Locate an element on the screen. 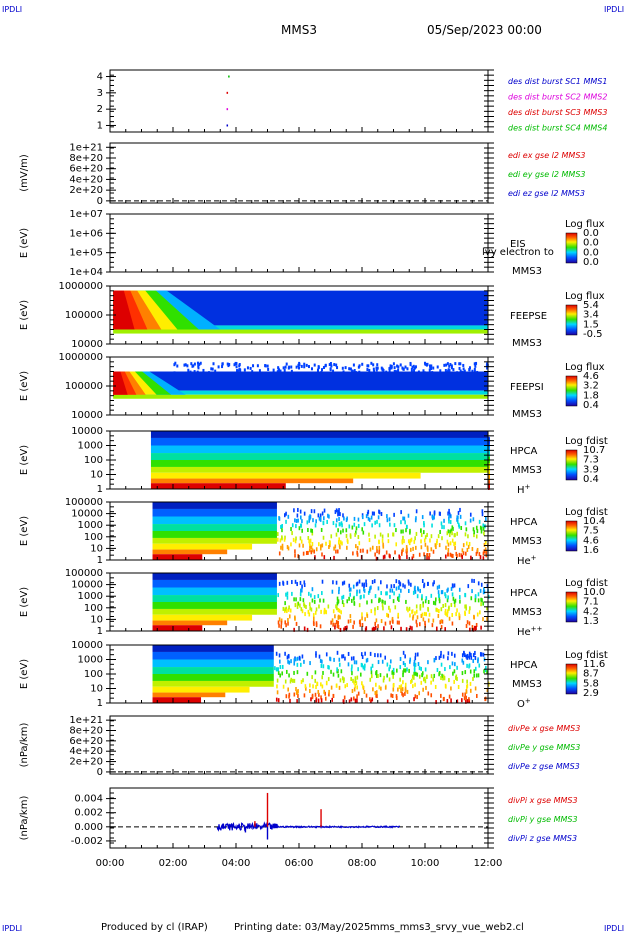 This screenshot has width=630, height=934. y-axis-label: E (eV) is located at coordinates (24, 531).